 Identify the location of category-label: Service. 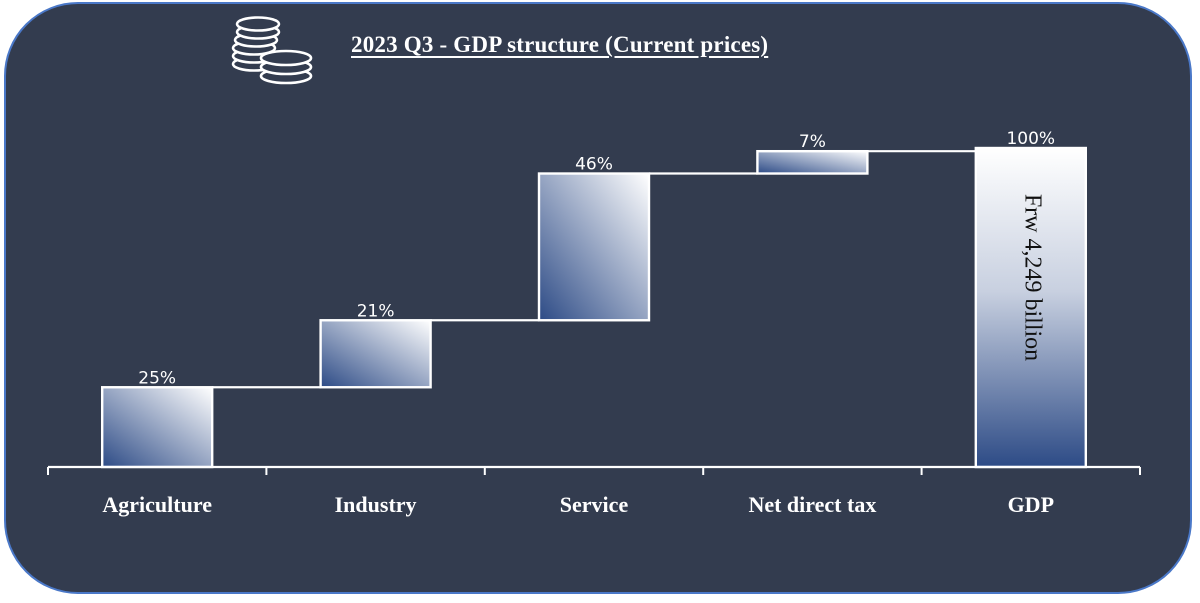
(594, 504).